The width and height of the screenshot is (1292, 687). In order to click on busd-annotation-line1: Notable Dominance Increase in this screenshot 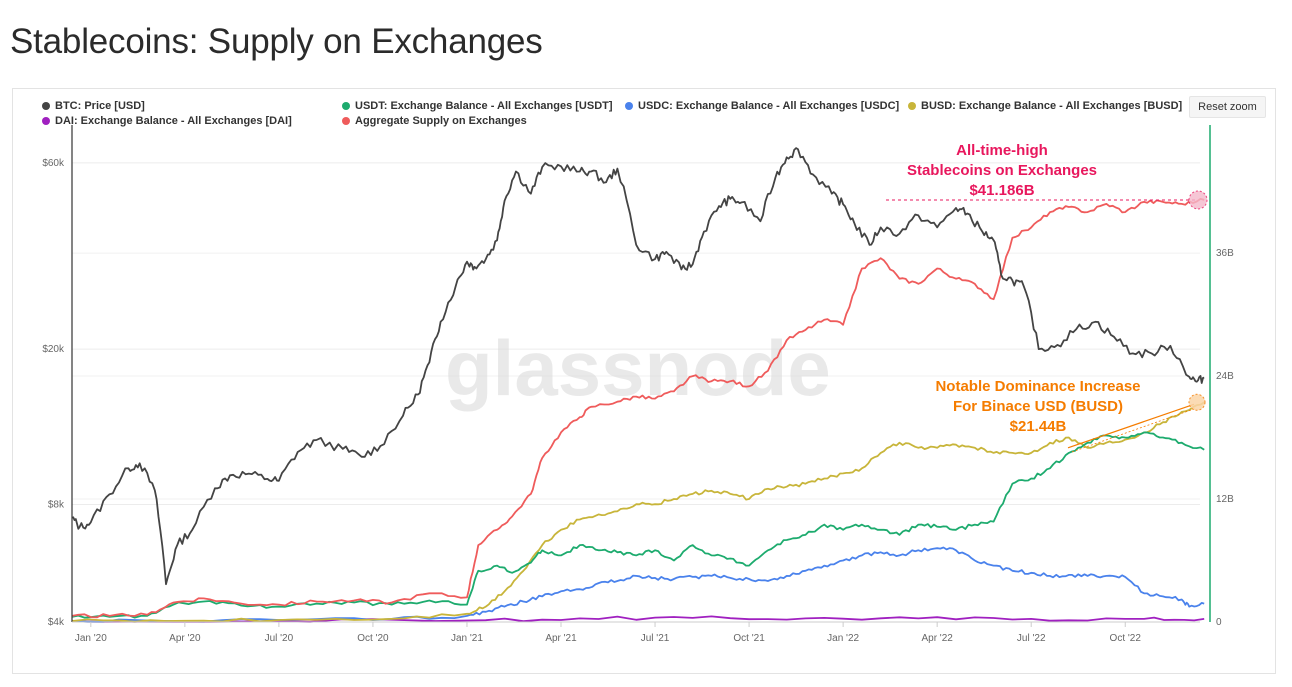, I will do `click(1037, 386)`.